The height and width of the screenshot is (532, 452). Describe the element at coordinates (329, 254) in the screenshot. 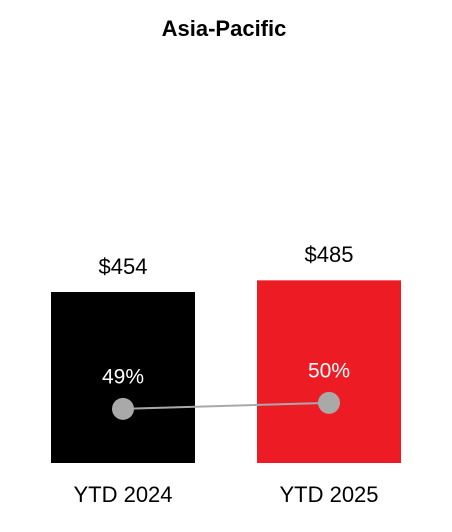

I see `bar-value-label: $485` at that location.